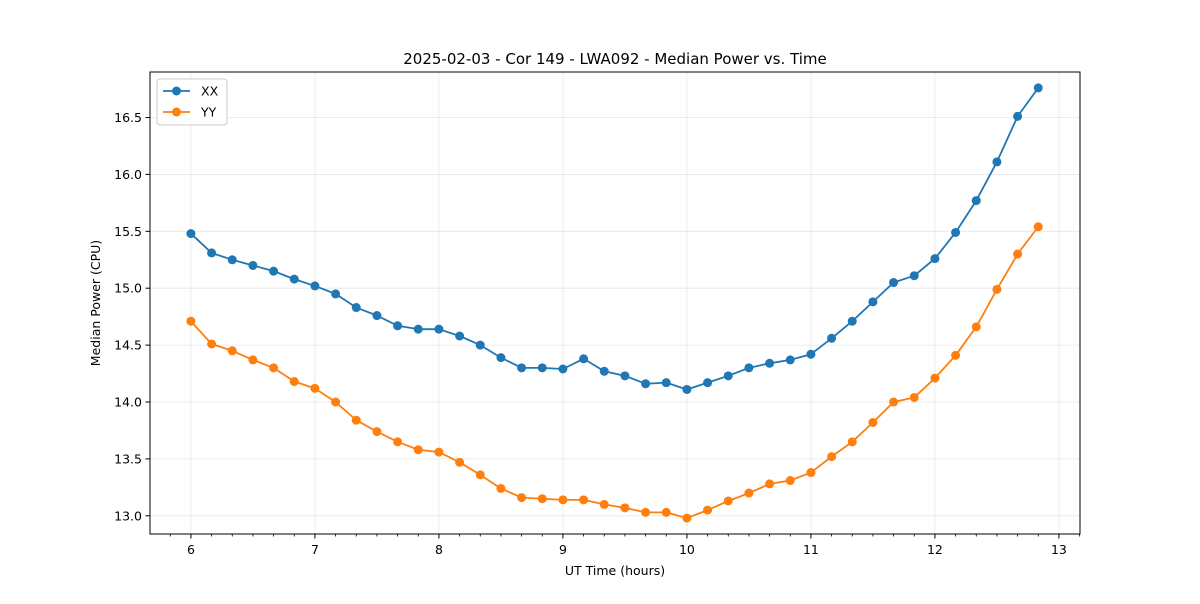 The height and width of the screenshot is (604, 1200). What do you see at coordinates (128, 458) in the screenshot?
I see `y-tick-label: 13.5` at bounding box center [128, 458].